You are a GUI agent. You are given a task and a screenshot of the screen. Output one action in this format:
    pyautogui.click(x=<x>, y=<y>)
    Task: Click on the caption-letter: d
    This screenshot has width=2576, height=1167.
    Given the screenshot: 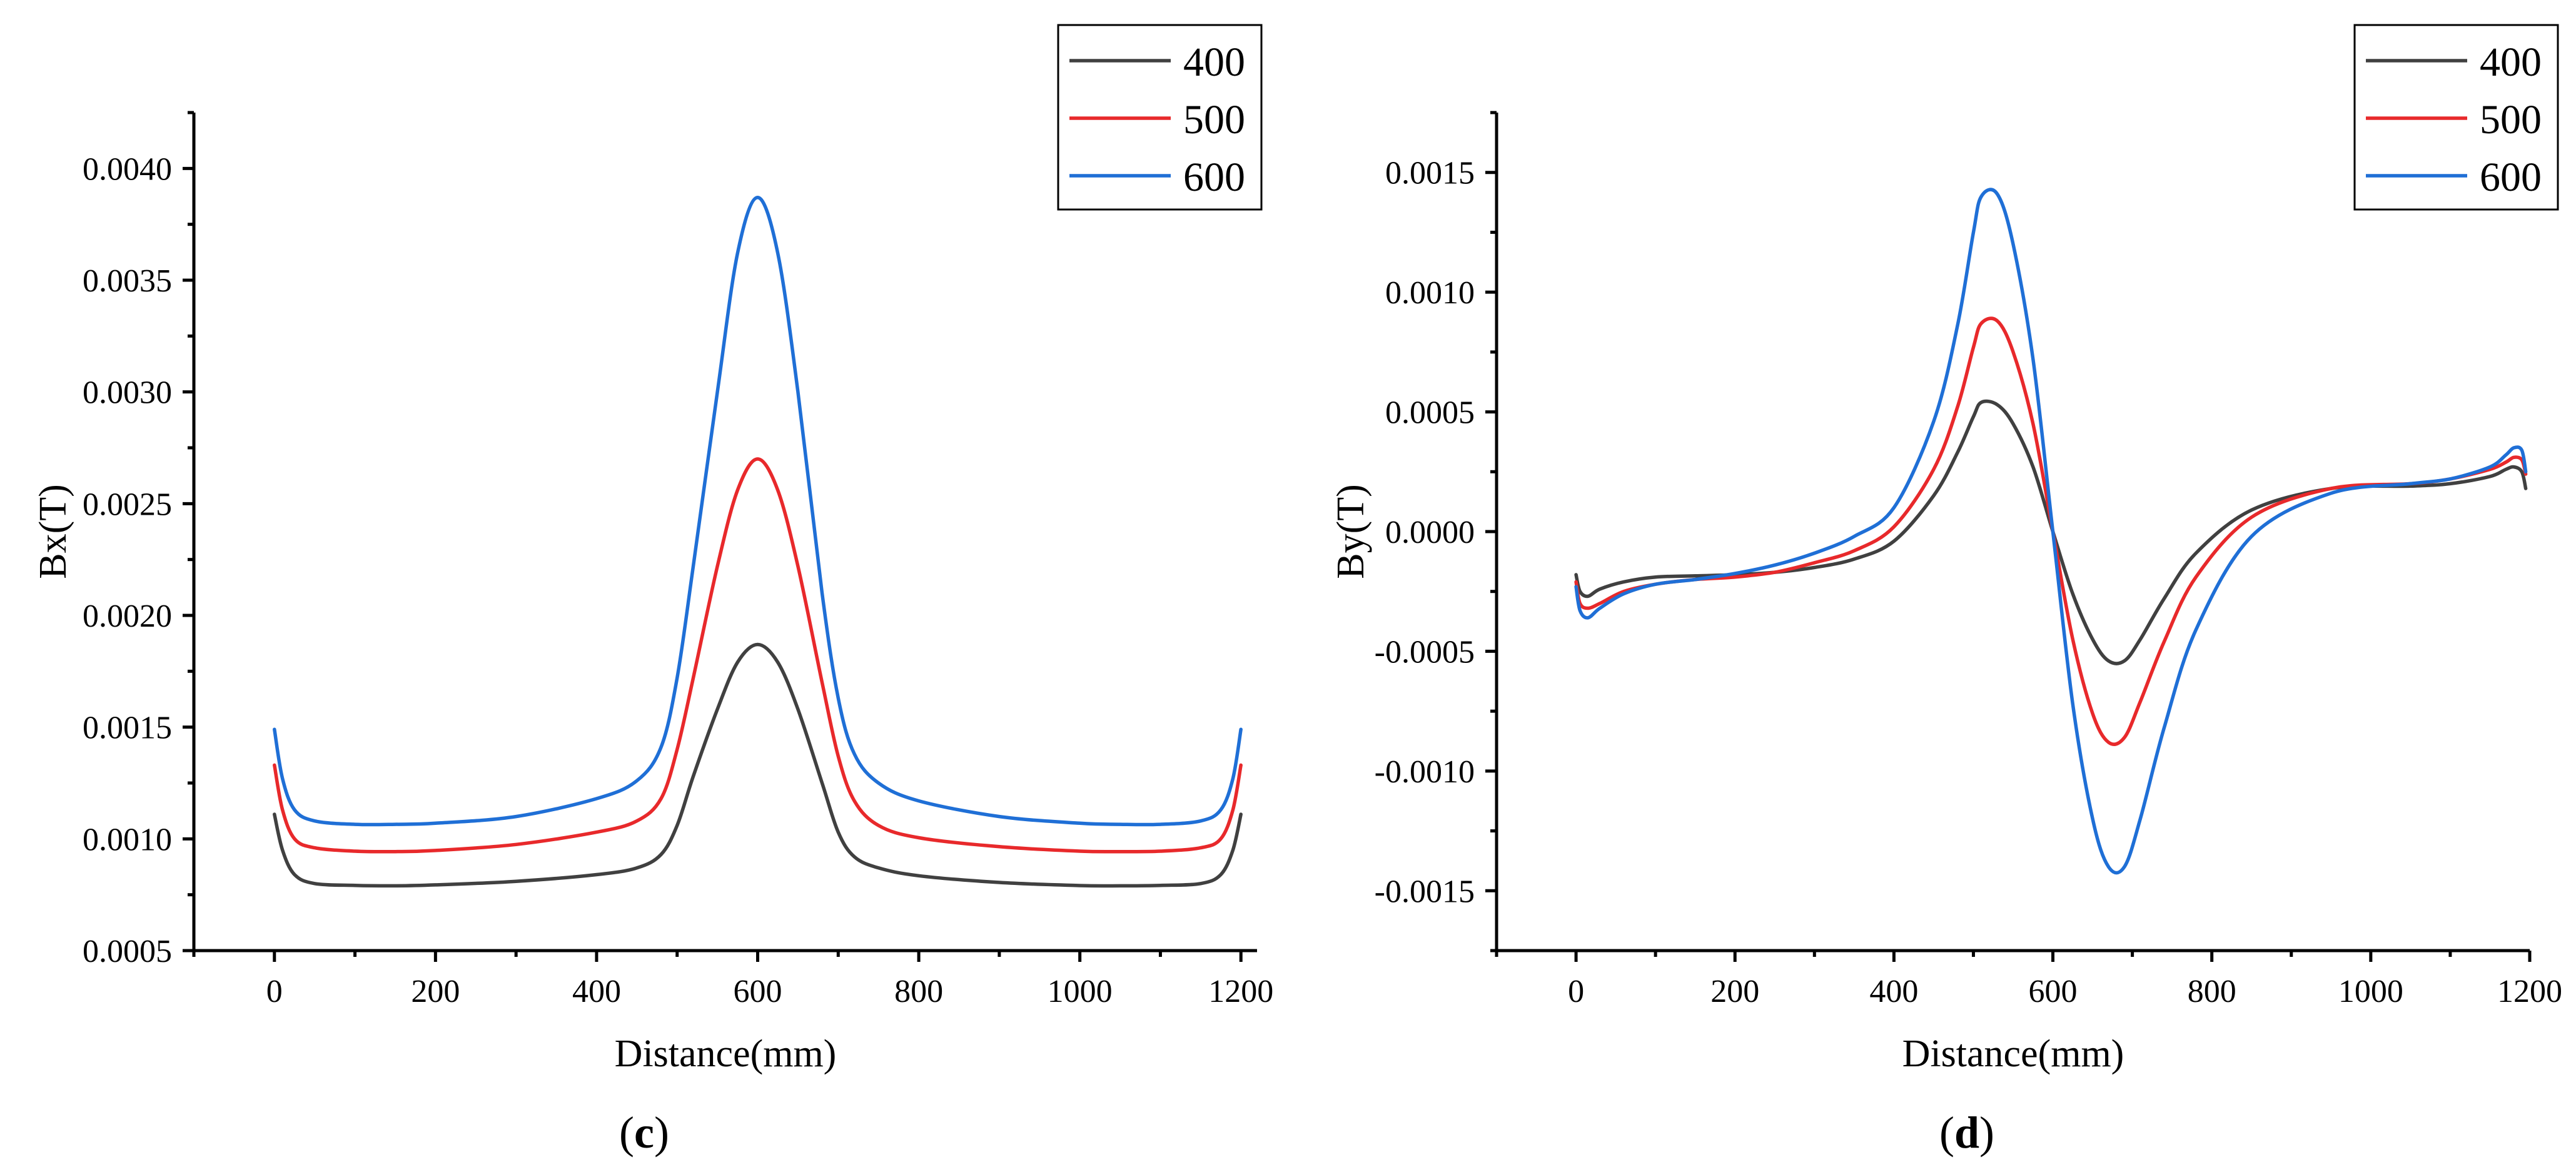 What is the action you would take?
    pyautogui.click(x=1967, y=1133)
    